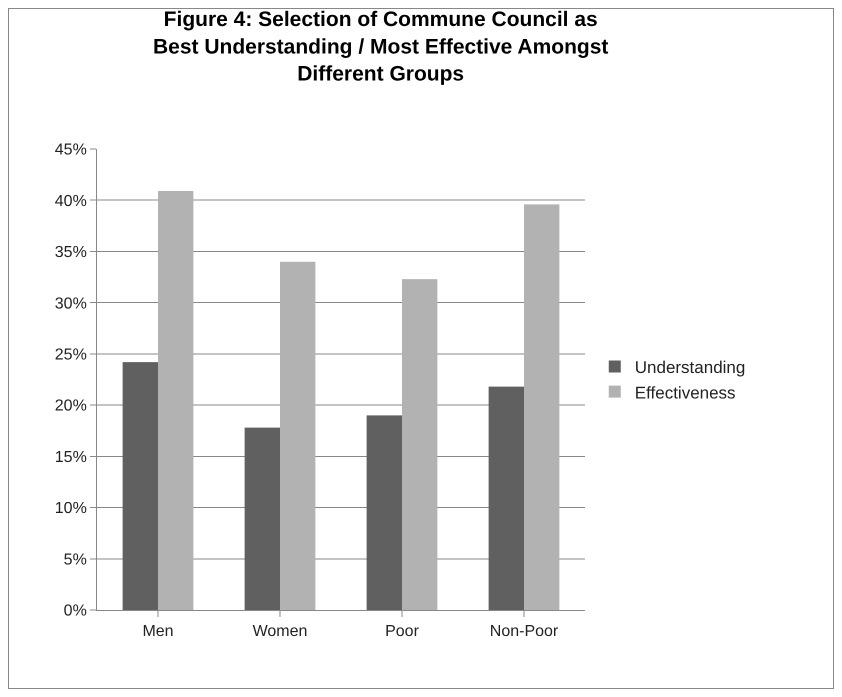  Describe the element at coordinates (70, 355) in the screenshot. I see `y-tick-label: 25%` at that location.